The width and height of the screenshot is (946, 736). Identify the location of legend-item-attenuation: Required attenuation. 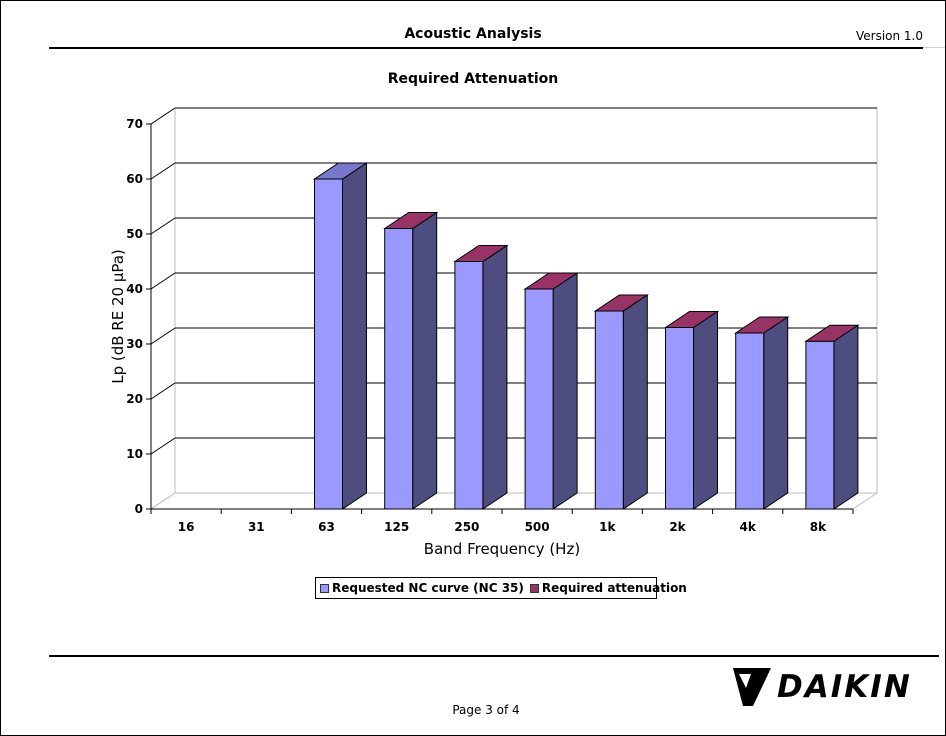
(608, 588).